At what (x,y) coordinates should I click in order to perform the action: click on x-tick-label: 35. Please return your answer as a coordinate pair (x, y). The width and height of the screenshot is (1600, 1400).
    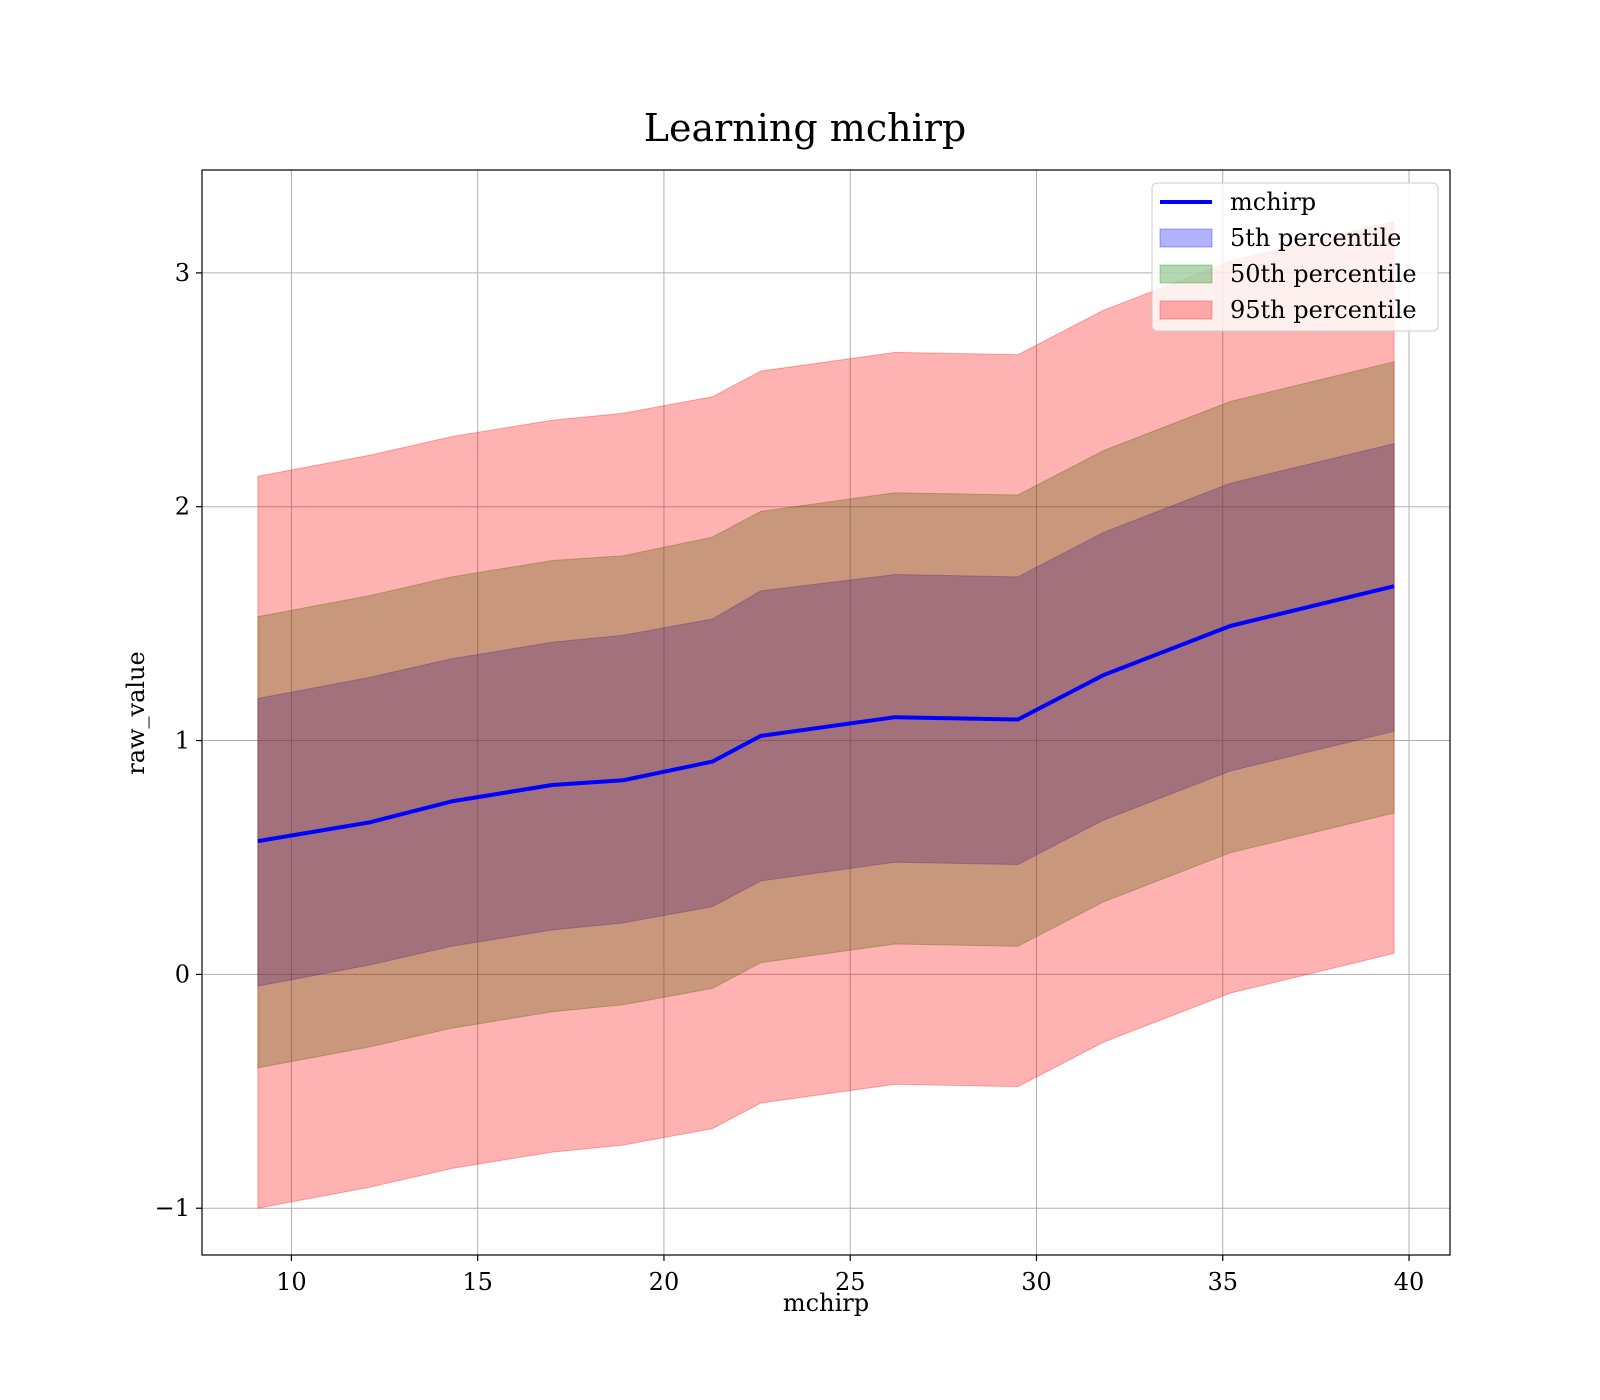
    Looking at the image, I should click on (1222, 1282).